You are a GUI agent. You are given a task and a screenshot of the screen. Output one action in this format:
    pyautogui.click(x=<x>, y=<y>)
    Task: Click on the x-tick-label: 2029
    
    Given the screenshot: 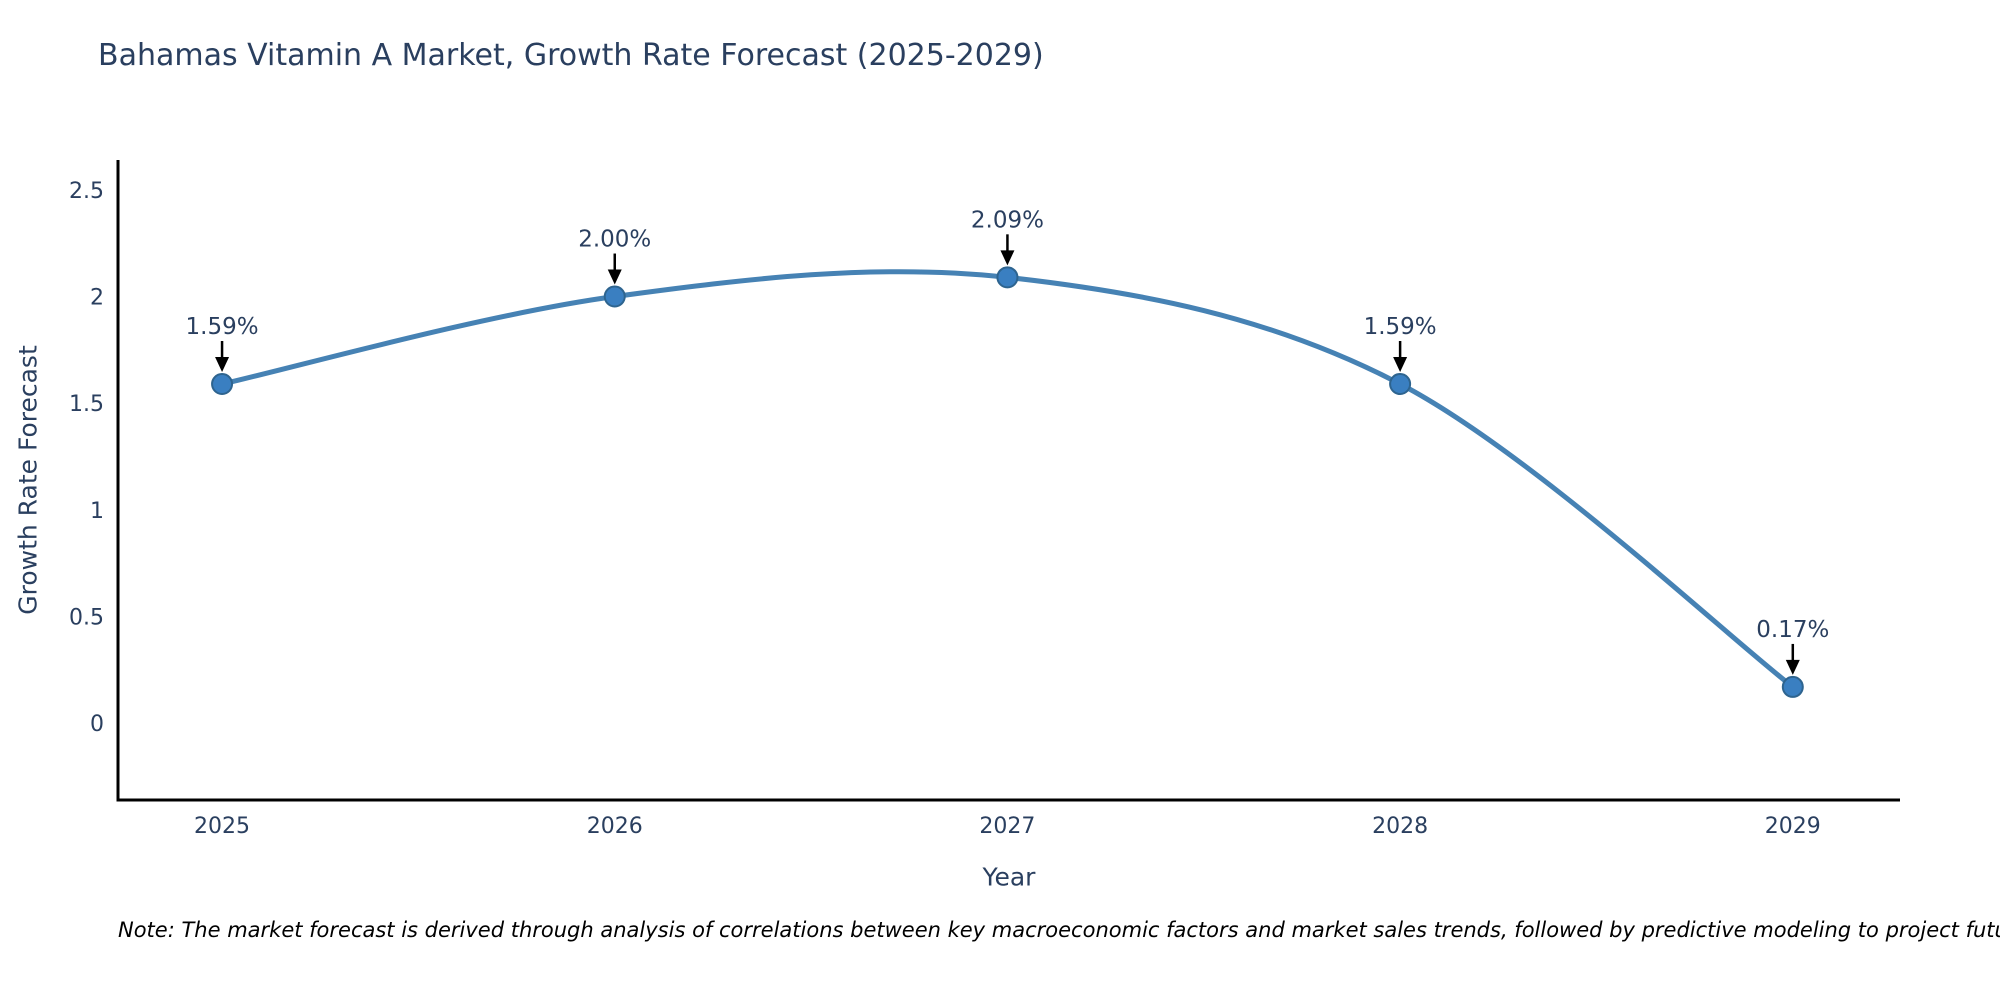 What is the action you would take?
    pyautogui.click(x=1793, y=826)
    